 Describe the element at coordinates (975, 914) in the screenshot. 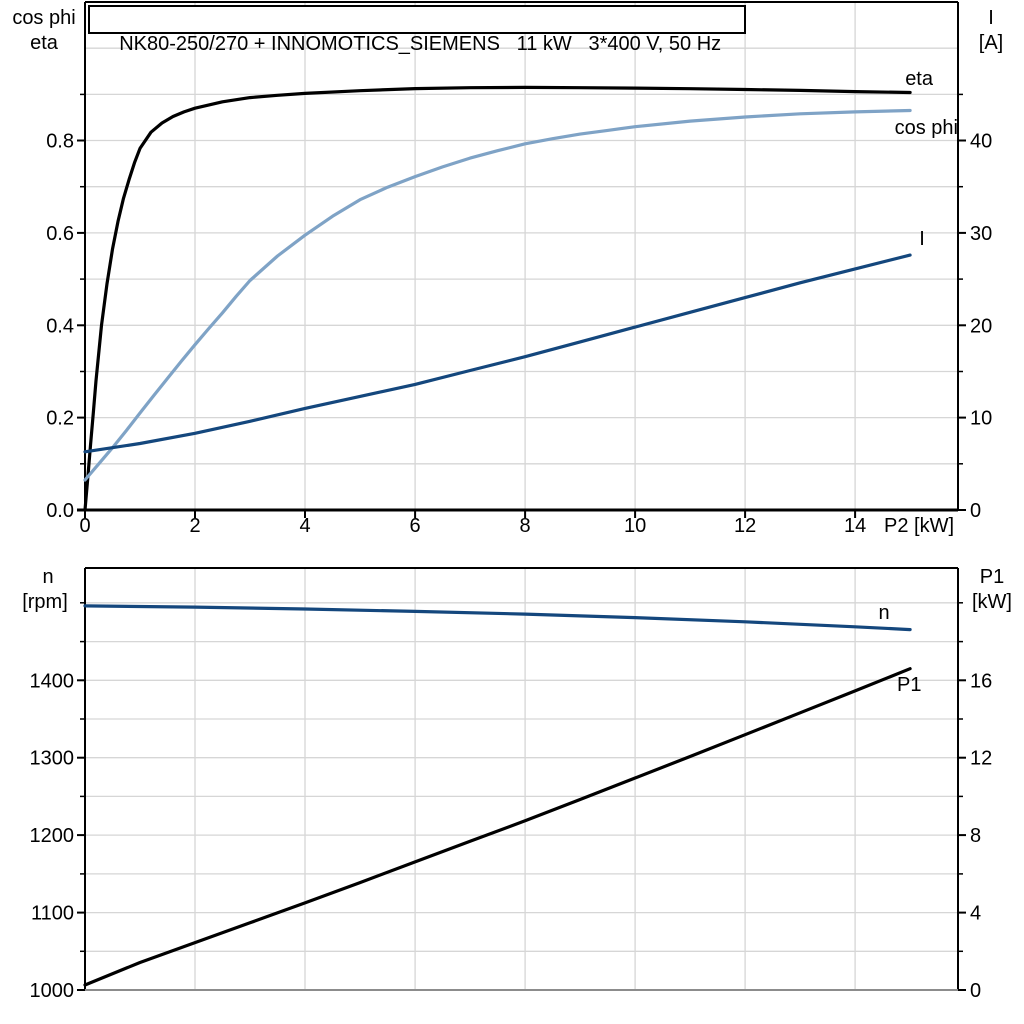

I see `tick-label-right: 4` at that location.